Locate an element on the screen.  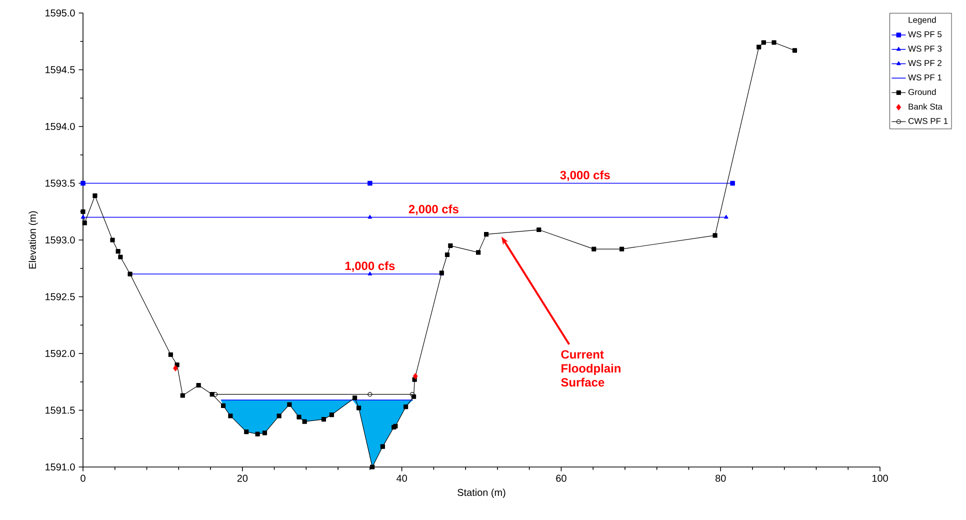
x-tick-label: 0 is located at coordinates (83, 478).